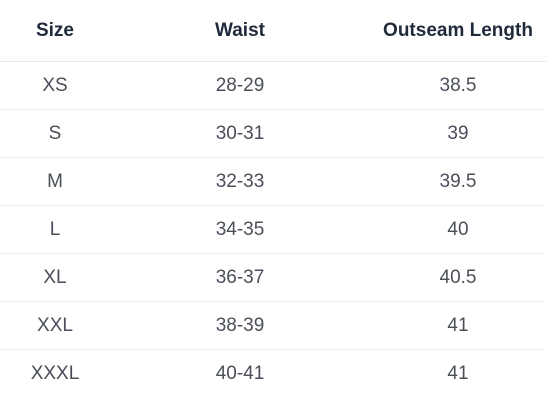 The width and height of the screenshot is (546, 403). I want to click on cell-outseam: 40, so click(458, 229).